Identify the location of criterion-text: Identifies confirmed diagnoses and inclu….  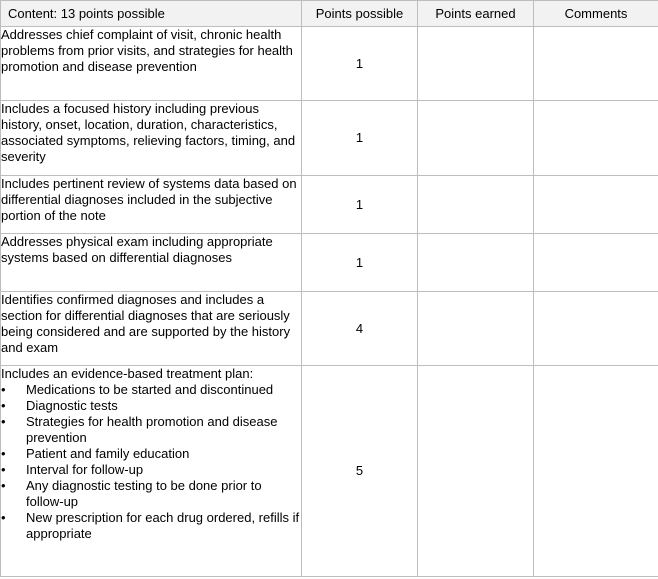
(151, 328).